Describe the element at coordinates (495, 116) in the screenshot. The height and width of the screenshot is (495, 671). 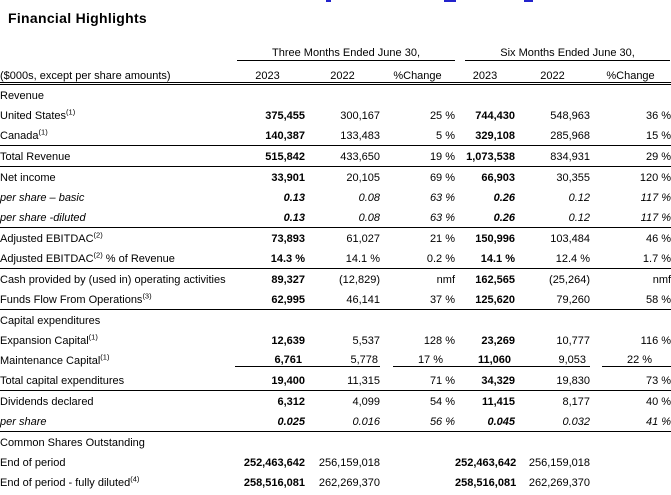
I see `value-cell: 744,430` at that location.